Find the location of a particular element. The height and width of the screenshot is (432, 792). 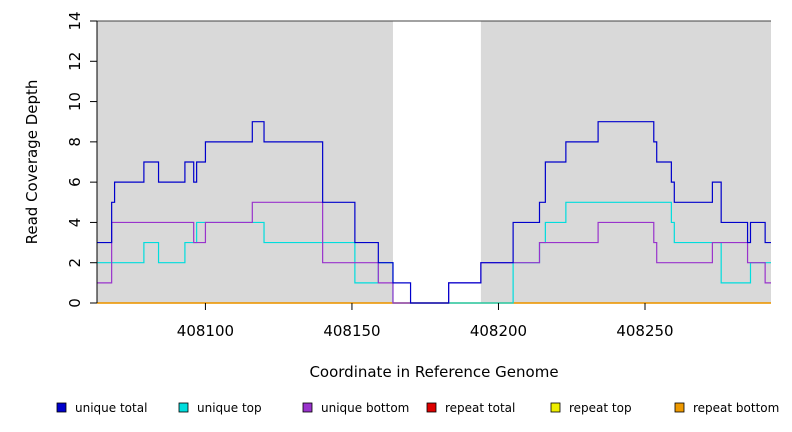

legend-item-repeat-top: repeat top is located at coordinates (591, 408).